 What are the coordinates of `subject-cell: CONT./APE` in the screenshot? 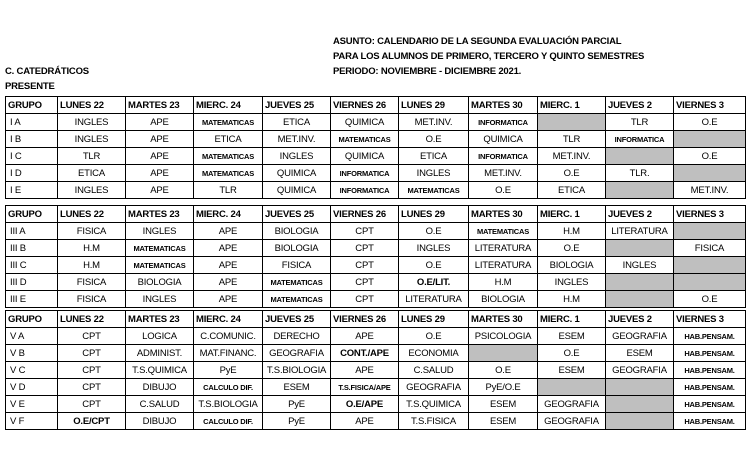 It's located at (364, 353).